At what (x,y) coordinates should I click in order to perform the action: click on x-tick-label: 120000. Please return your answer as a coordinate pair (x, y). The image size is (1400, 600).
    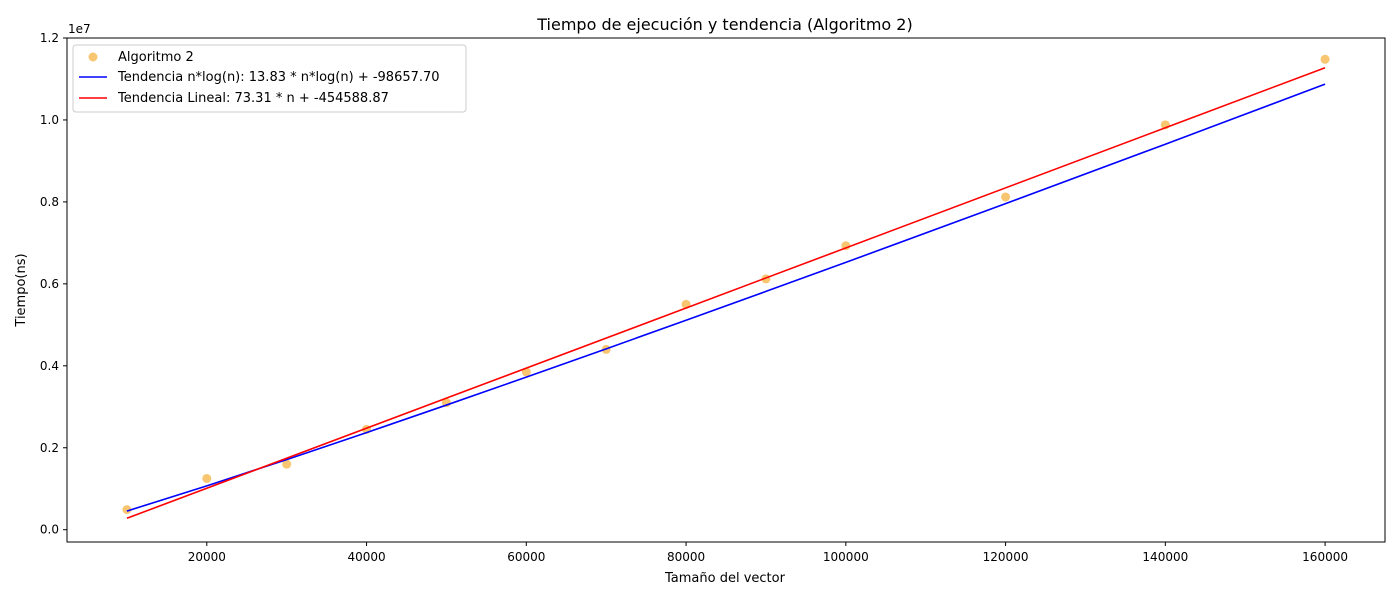
    Looking at the image, I should click on (1006, 557).